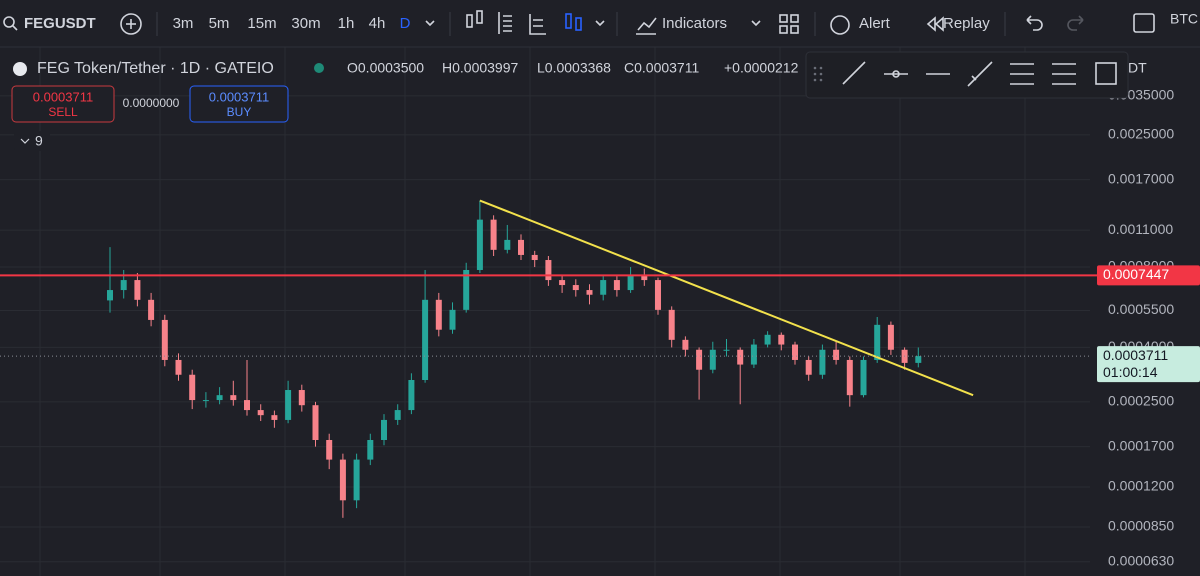 The image size is (1200, 576). What do you see at coordinates (1144, 23) in the screenshot?
I see `compare-icon` at bounding box center [1144, 23].